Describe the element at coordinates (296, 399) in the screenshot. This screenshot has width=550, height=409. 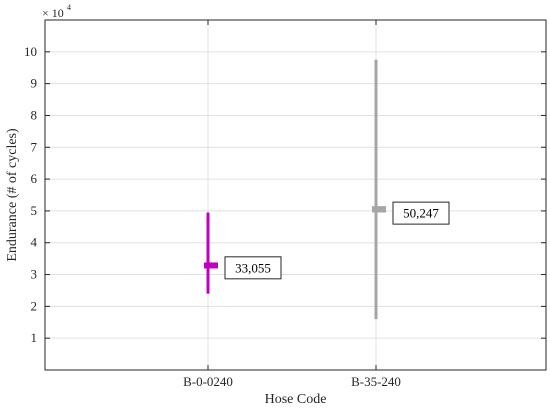
I see `x-axis-label: Hose Code` at that location.